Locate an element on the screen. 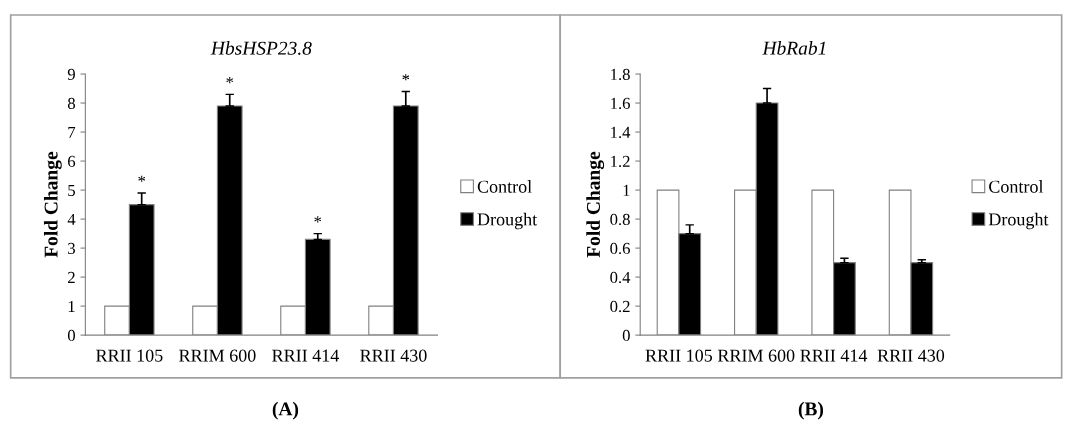 The width and height of the screenshot is (1067, 428). y-tick-label: 3 is located at coordinates (71, 248).